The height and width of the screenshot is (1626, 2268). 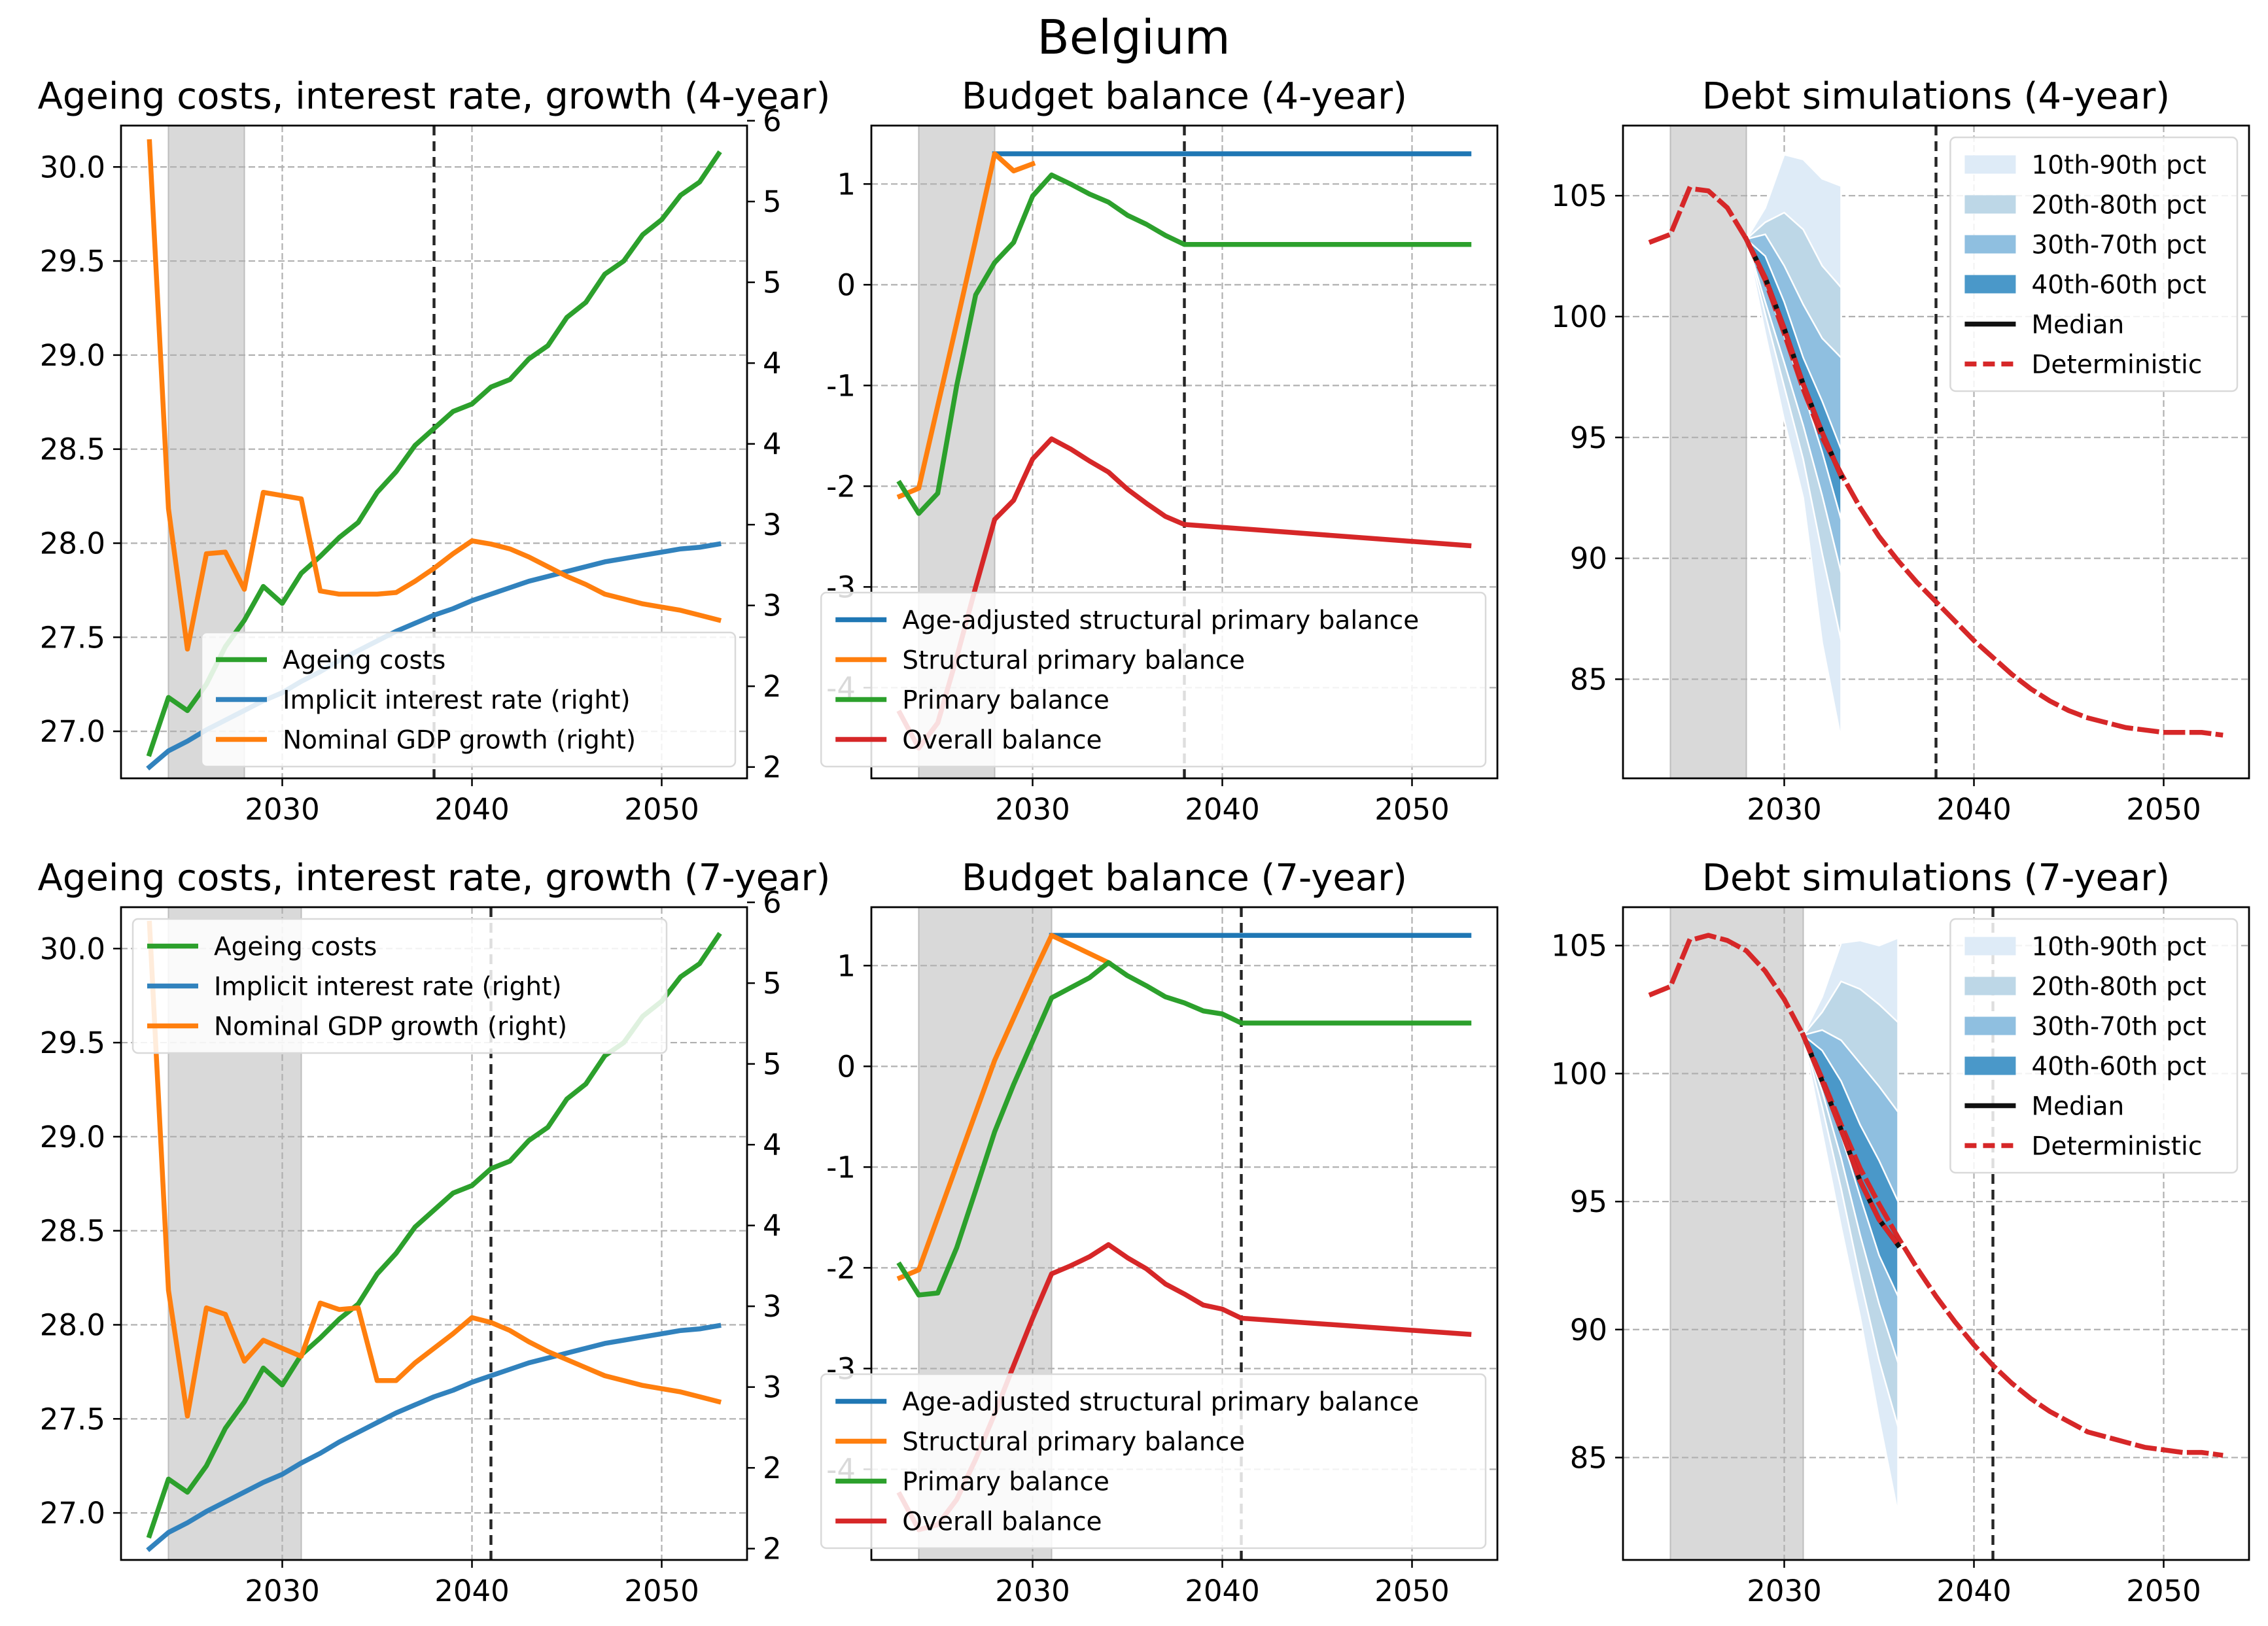 I want to click on legend-label: Deterministic, so click(x=2117, y=1147).